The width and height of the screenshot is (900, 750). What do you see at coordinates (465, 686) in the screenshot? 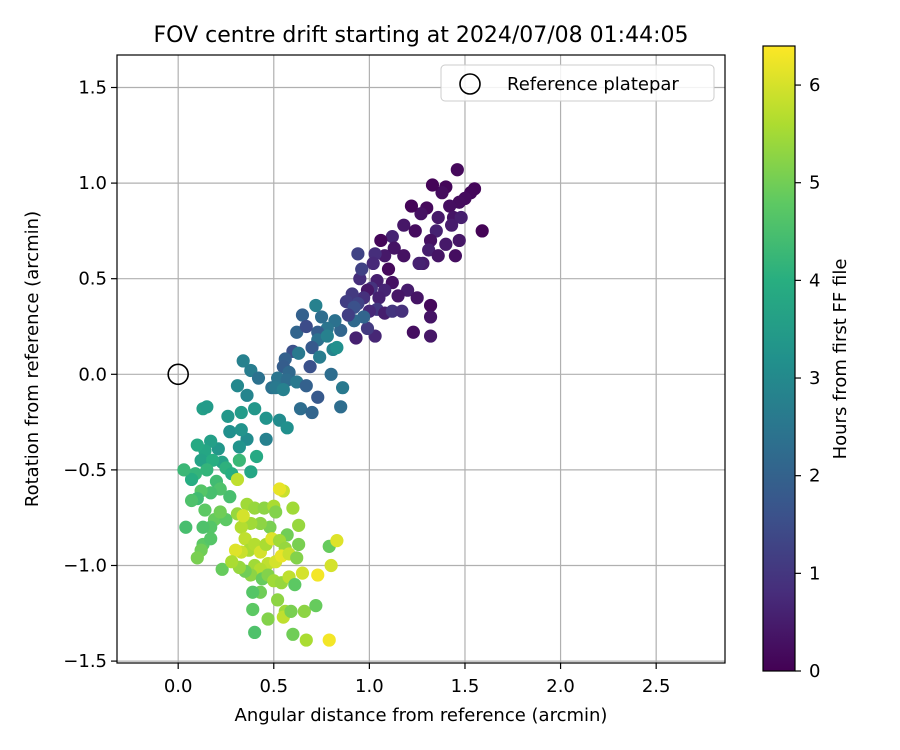
I see `x-tick-label: 1.5` at bounding box center [465, 686].